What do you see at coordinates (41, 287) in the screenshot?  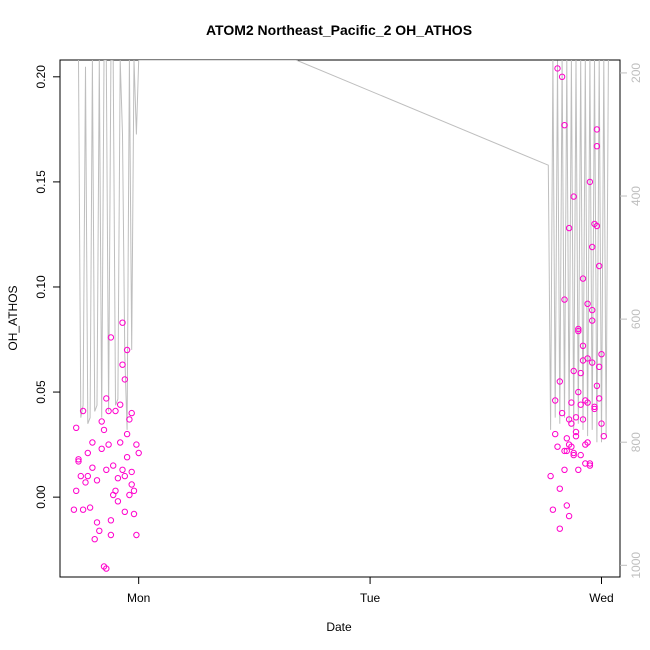 I see `y-tick-label: 0.10` at bounding box center [41, 287].